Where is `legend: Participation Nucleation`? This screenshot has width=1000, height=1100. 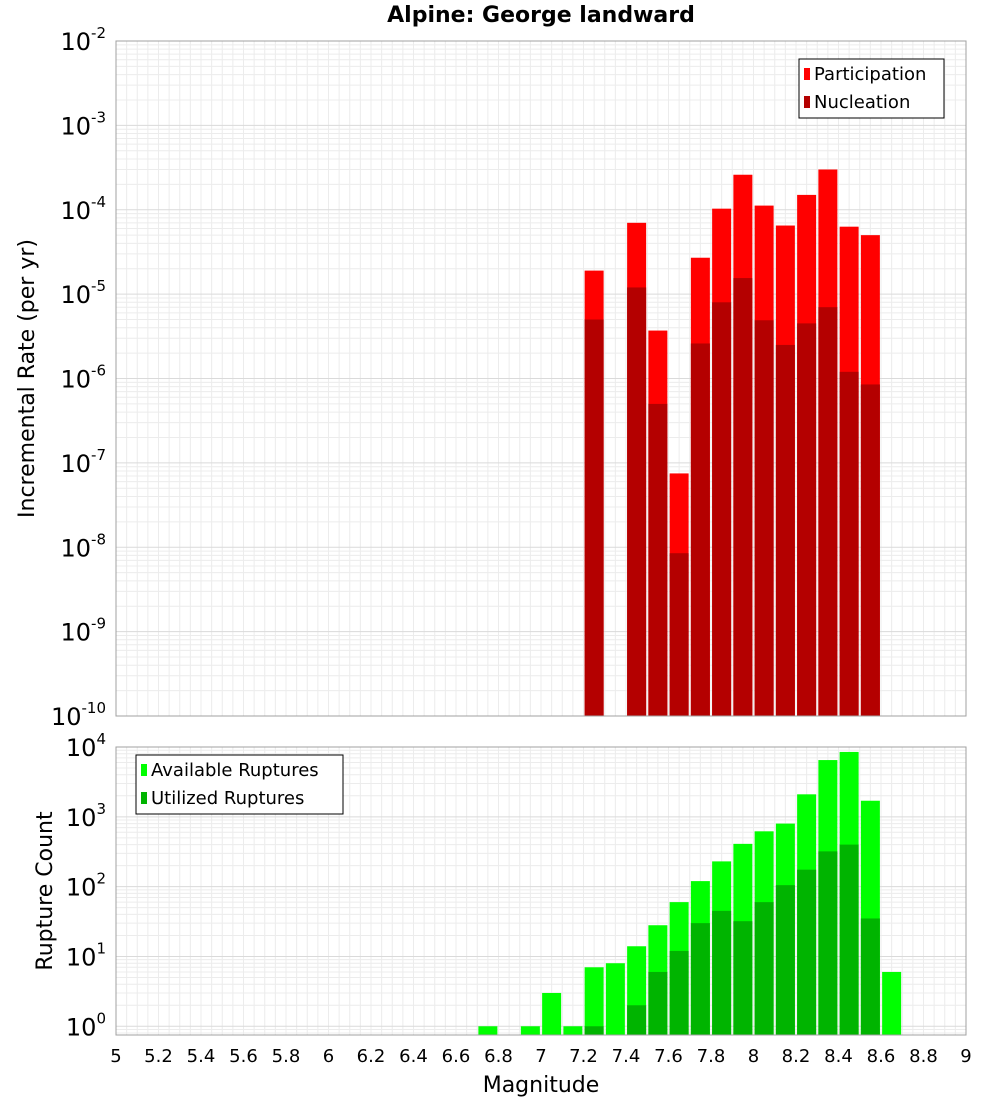
legend: Participation Nucleation is located at coordinates (871, 88).